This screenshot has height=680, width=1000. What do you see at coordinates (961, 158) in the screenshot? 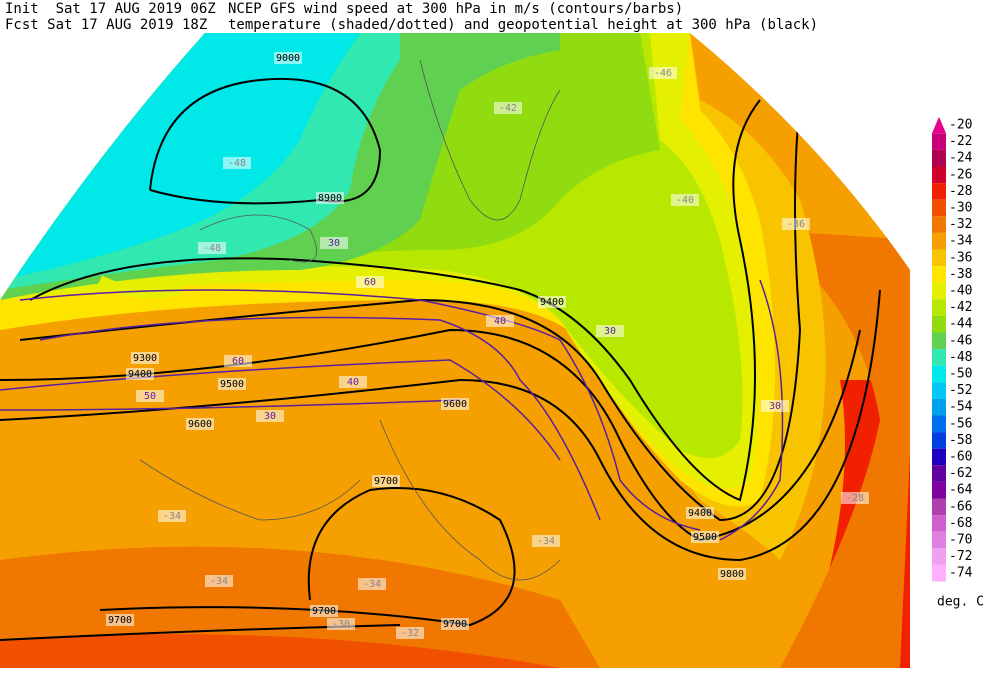
I see `colorbar-label: -24` at bounding box center [961, 158].